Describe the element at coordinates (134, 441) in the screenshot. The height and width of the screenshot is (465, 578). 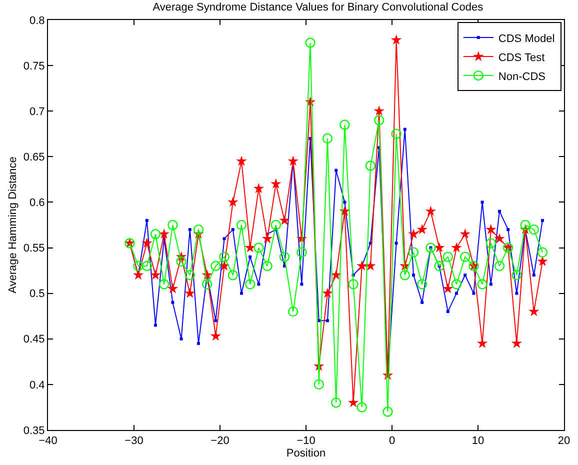
I see `x-tick-label: −30` at that location.